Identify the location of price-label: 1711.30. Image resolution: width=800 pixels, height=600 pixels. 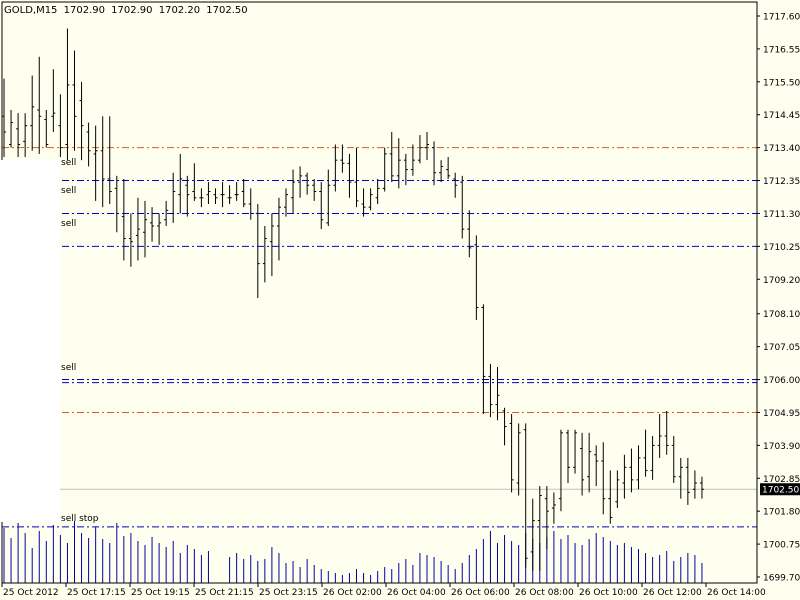
(781, 215).